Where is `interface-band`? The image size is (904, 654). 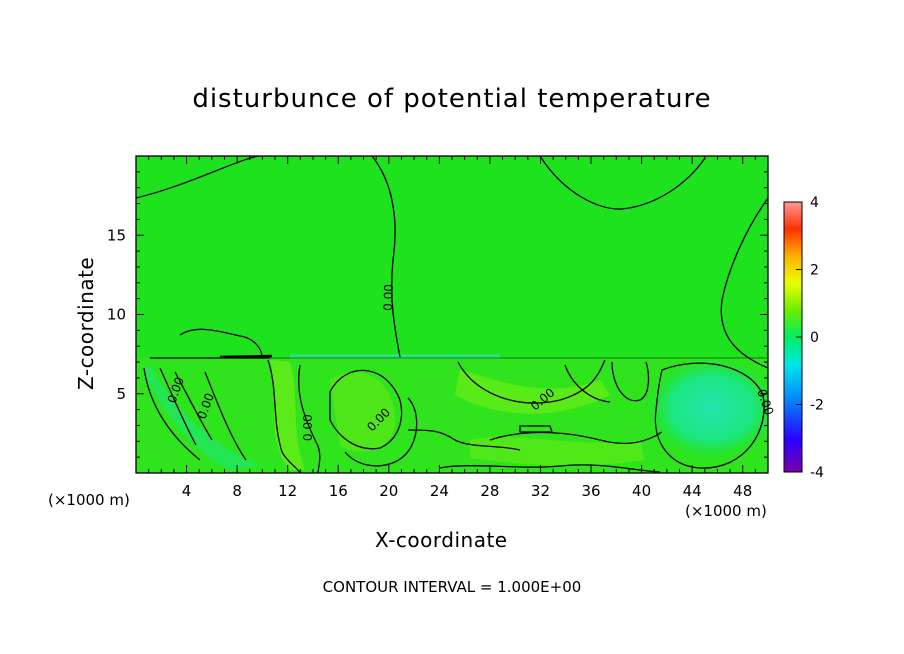 interface-band is located at coordinates (395, 356).